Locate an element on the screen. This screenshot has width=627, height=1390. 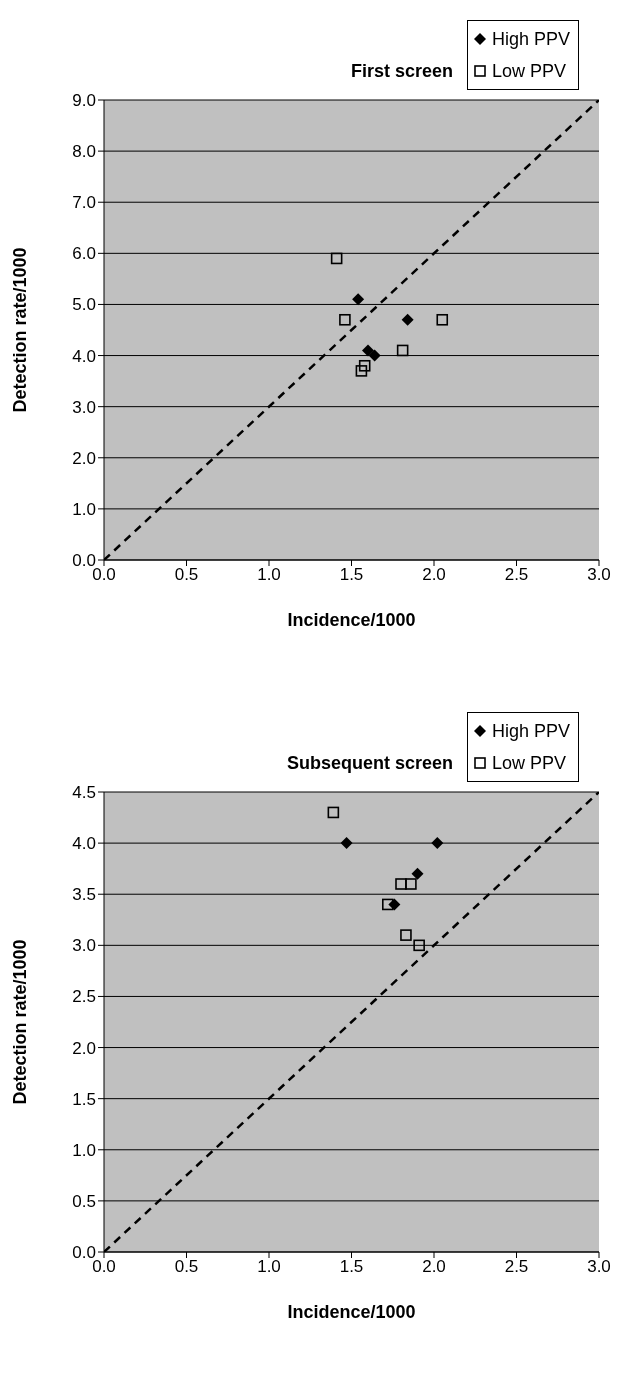
y-tick-label: 9.0 is located at coordinates (84, 101).